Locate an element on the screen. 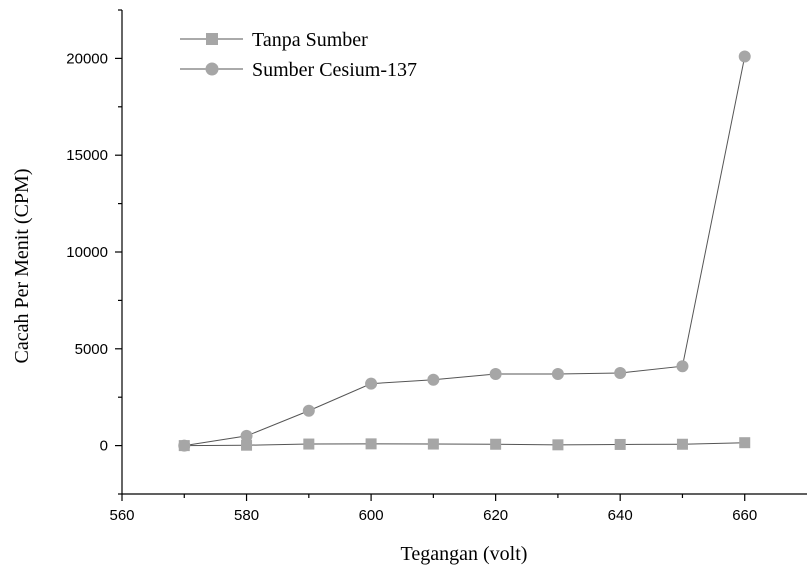 The image size is (807, 572). legend-item-sumber-cesium: Sumber Cesium-137 is located at coordinates (298, 70).